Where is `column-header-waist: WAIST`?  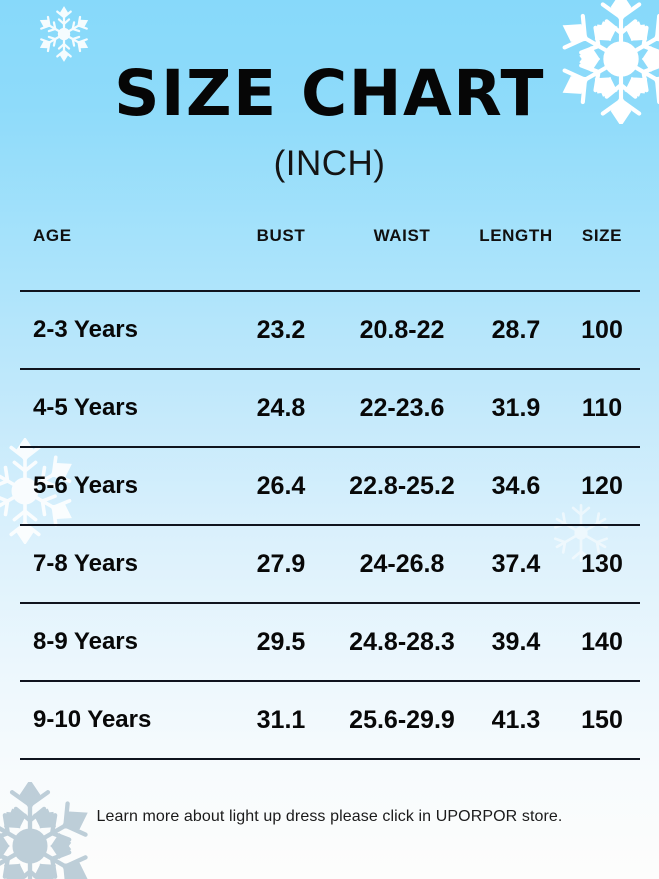 column-header-waist: WAIST is located at coordinates (402, 235).